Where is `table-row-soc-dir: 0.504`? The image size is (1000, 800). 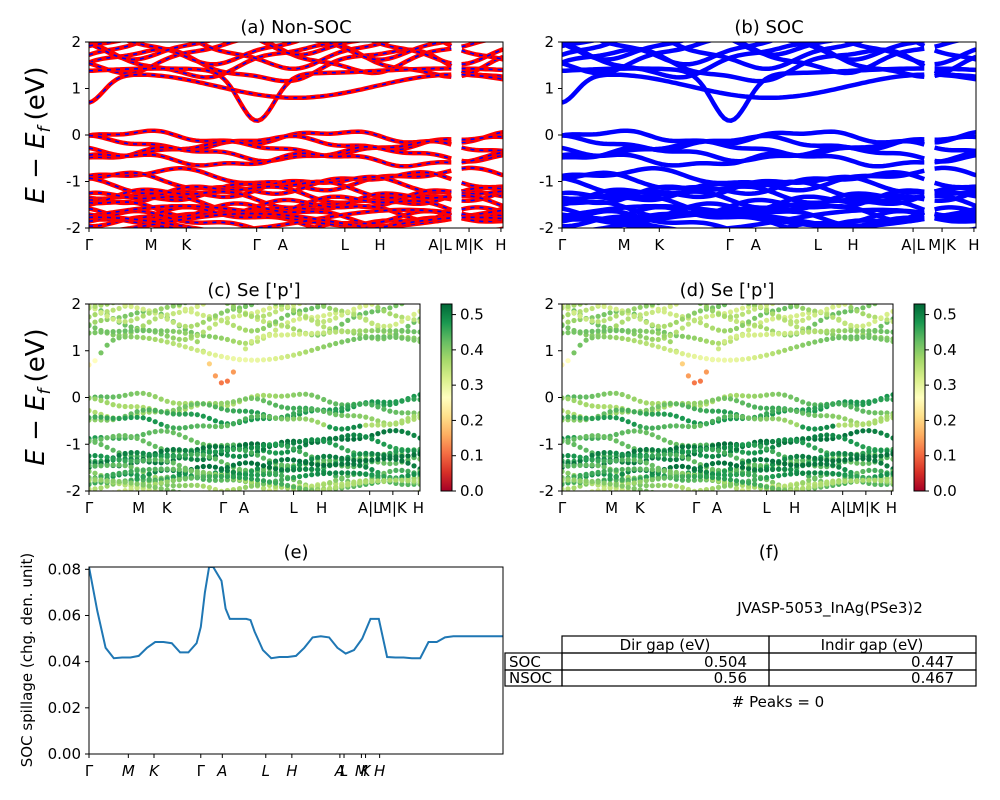
table-row-soc-dir: 0.504 is located at coordinates (725, 662).